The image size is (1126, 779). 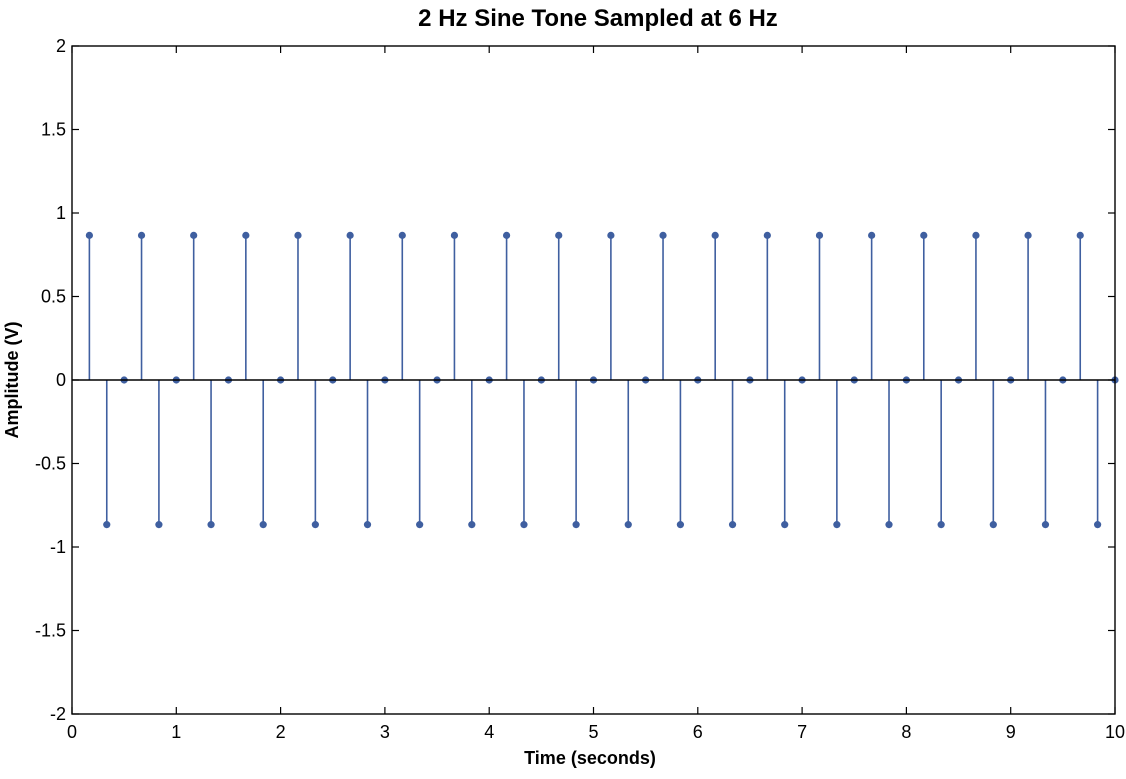 What do you see at coordinates (58, 547) in the screenshot?
I see `y-tick-label: -1` at bounding box center [58, 547].